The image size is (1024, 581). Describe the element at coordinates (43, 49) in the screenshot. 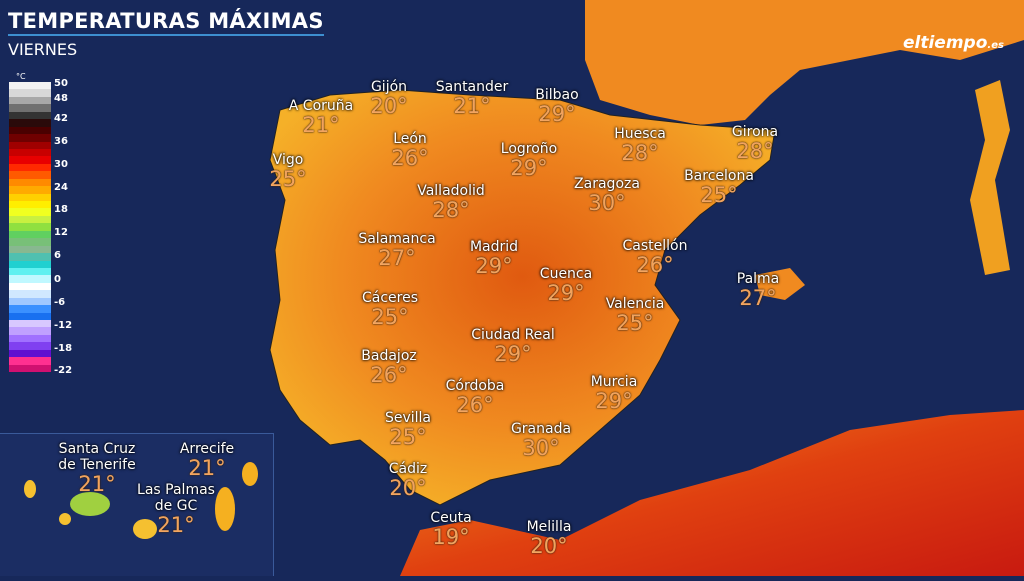

I see `day-label: VIERNES` at that location.